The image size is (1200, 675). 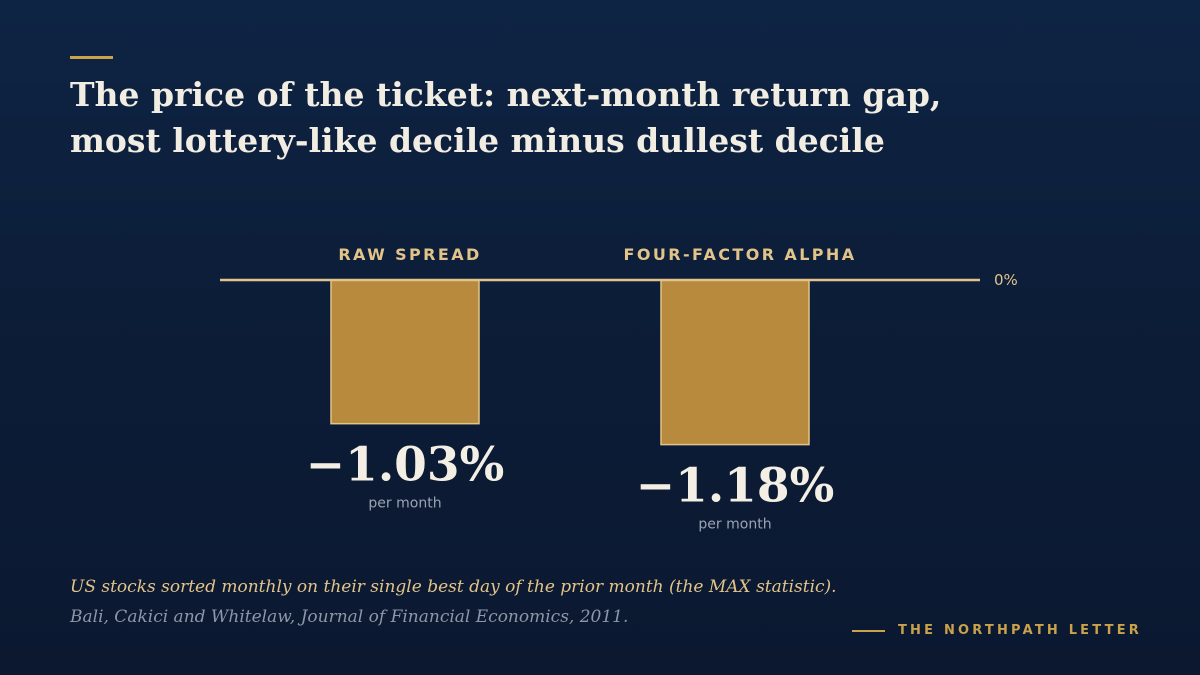 I want to click on bar-four-factor-alpha, so click(x=735, y=362).